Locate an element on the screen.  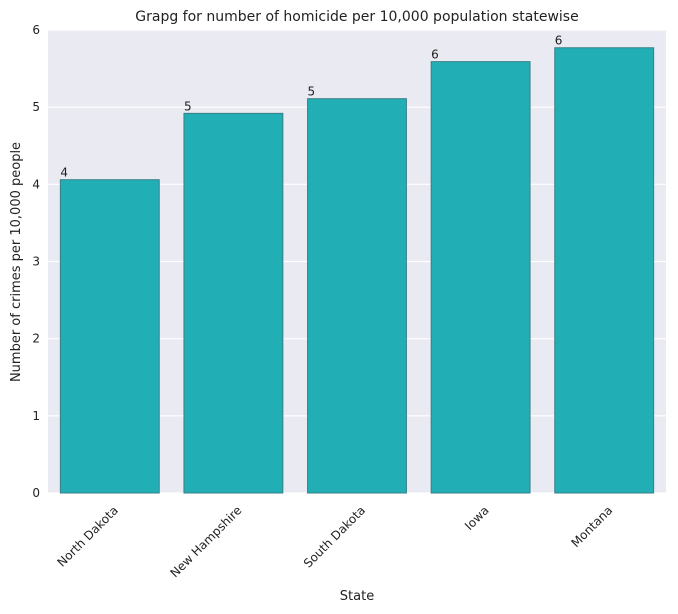
x-tick-label: North Dakota is located at coordinates (88, 536).